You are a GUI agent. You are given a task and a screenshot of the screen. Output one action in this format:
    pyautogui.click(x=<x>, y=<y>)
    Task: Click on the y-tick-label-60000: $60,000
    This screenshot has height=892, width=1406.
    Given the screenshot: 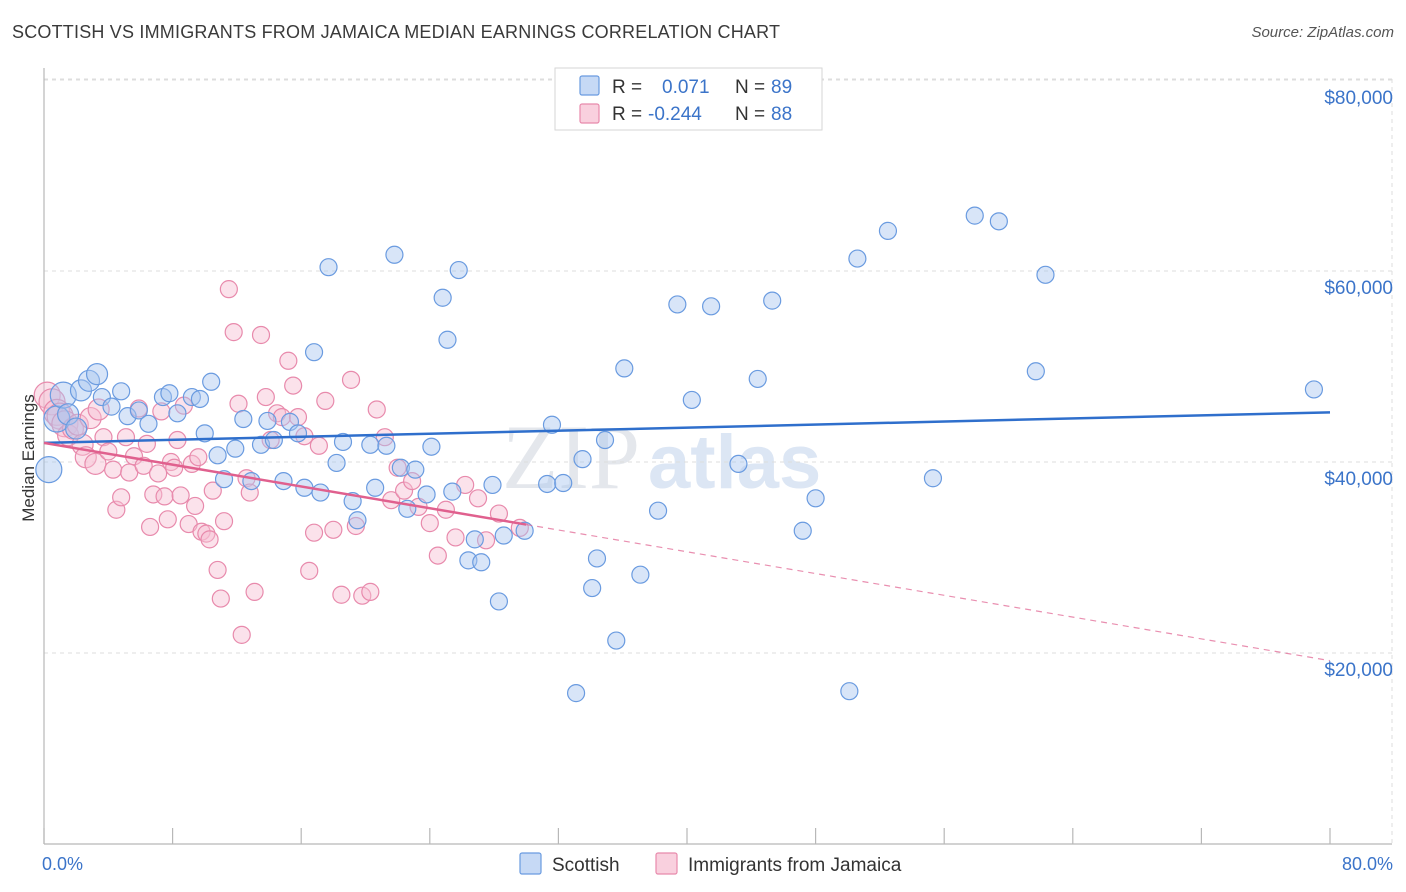 What is the action you would take?
    pyautogui.click(x=1358, y=288)
    